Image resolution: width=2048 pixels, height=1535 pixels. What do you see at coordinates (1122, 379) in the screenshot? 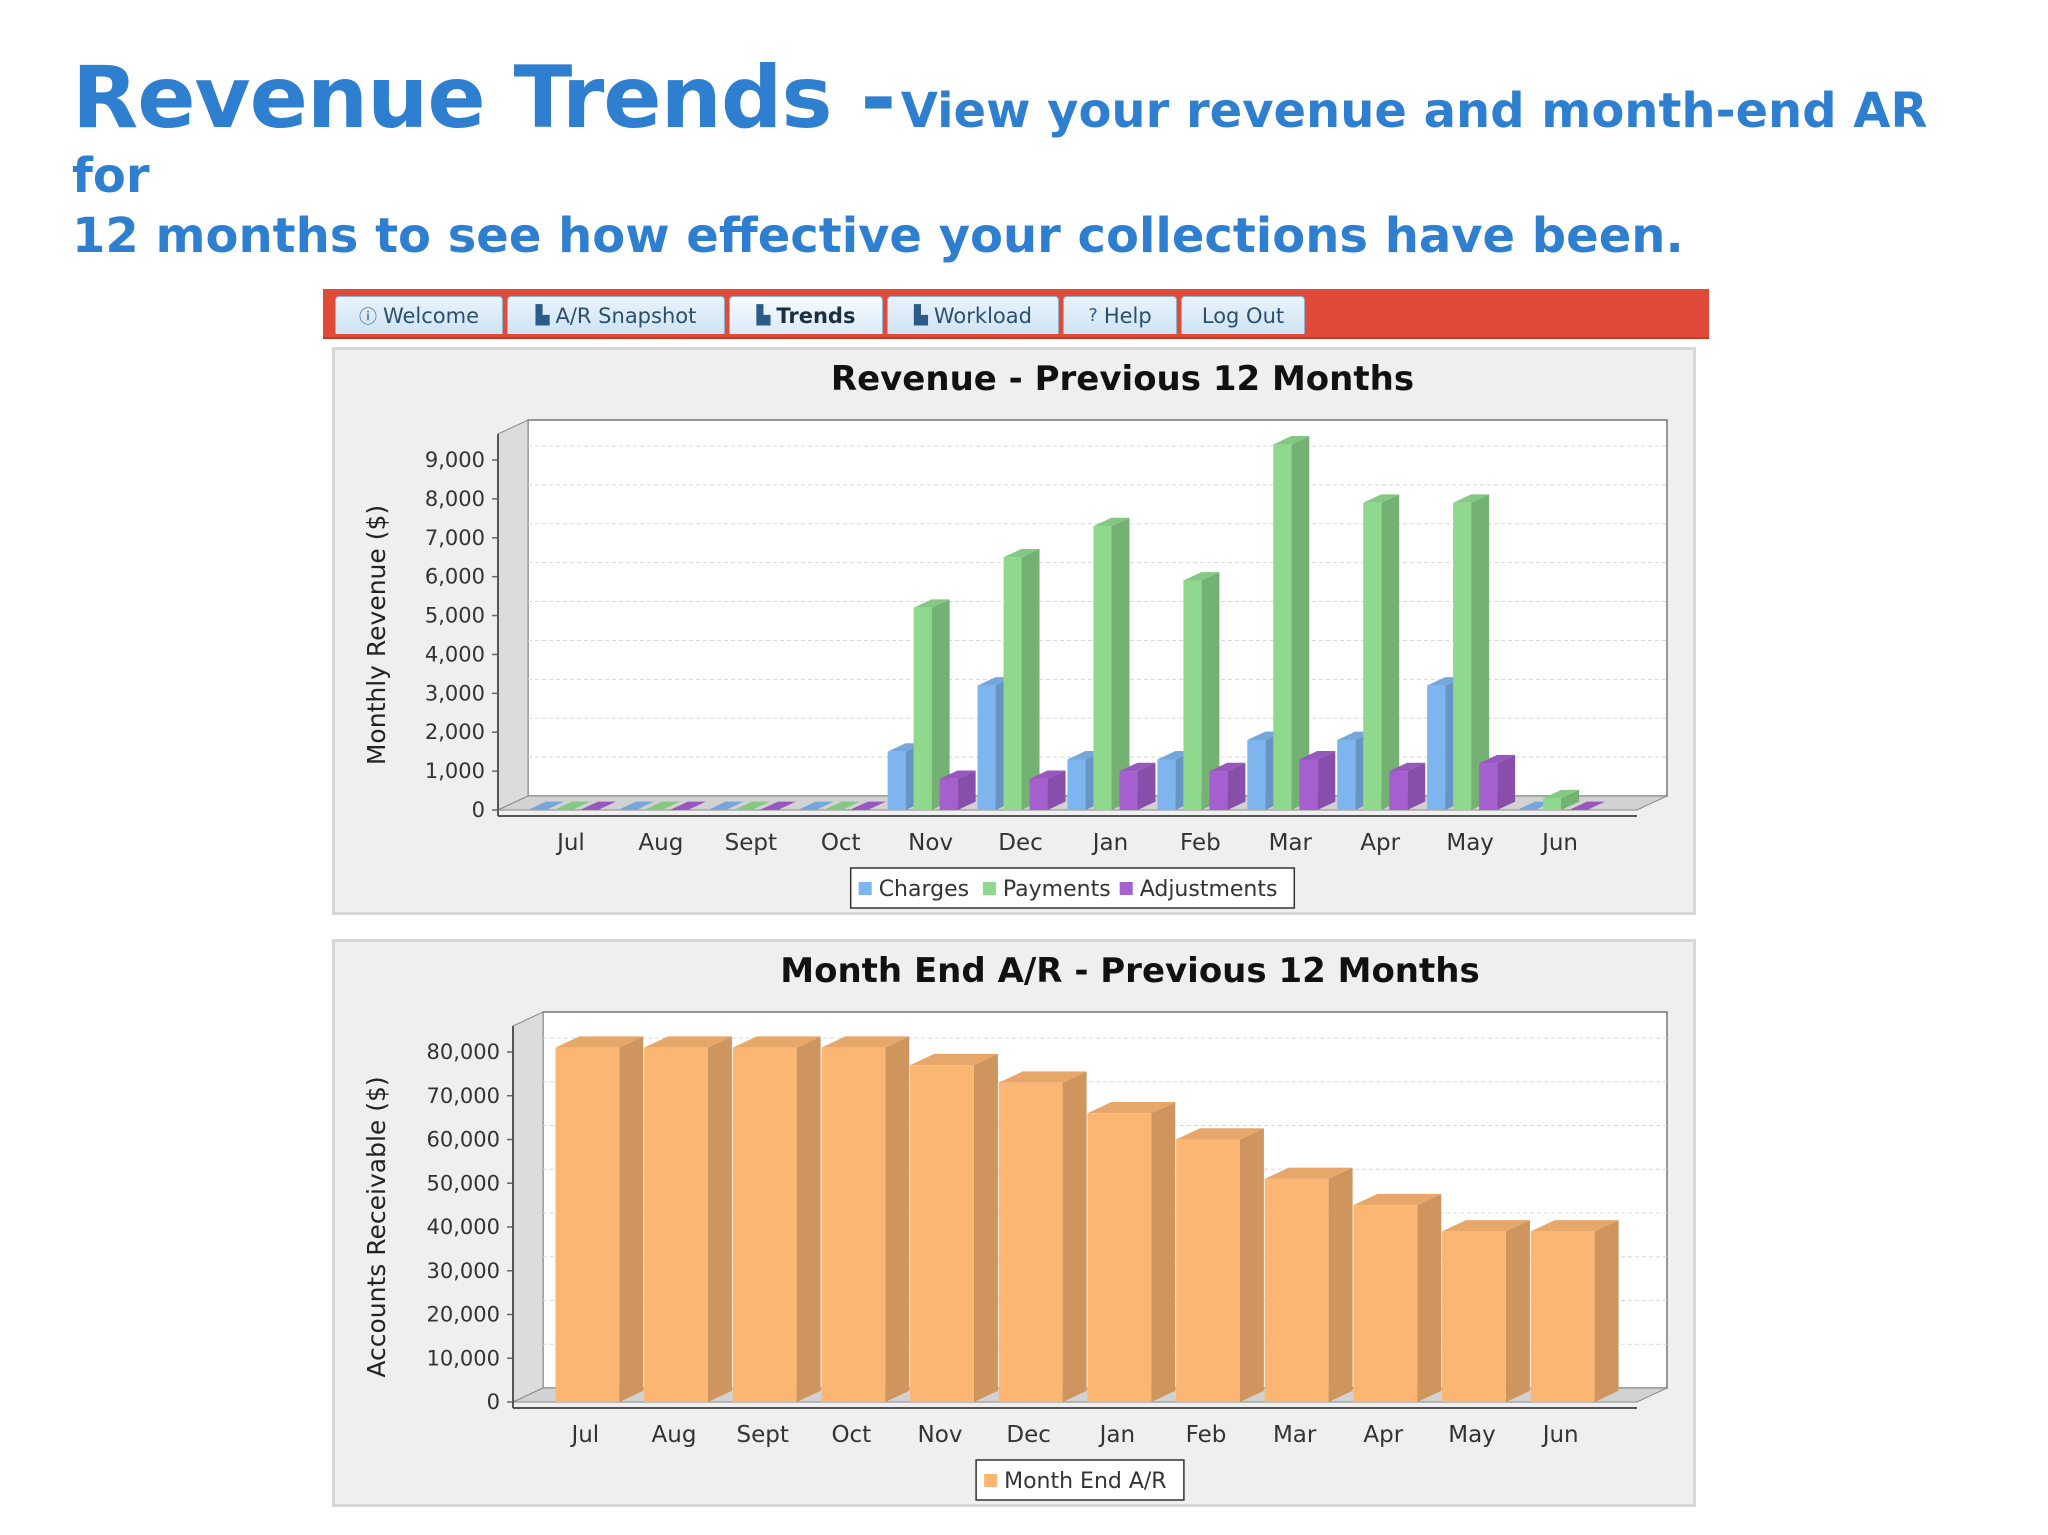
I see `chart-title: Revenue - Previous 12 Months` at bounding box center [1122, 379].